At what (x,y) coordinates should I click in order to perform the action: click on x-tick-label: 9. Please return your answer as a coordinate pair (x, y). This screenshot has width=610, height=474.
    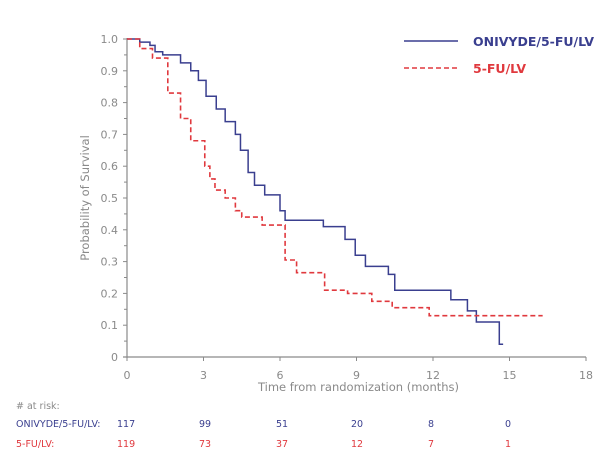
    Looking at the image, I should click on (356, 375).